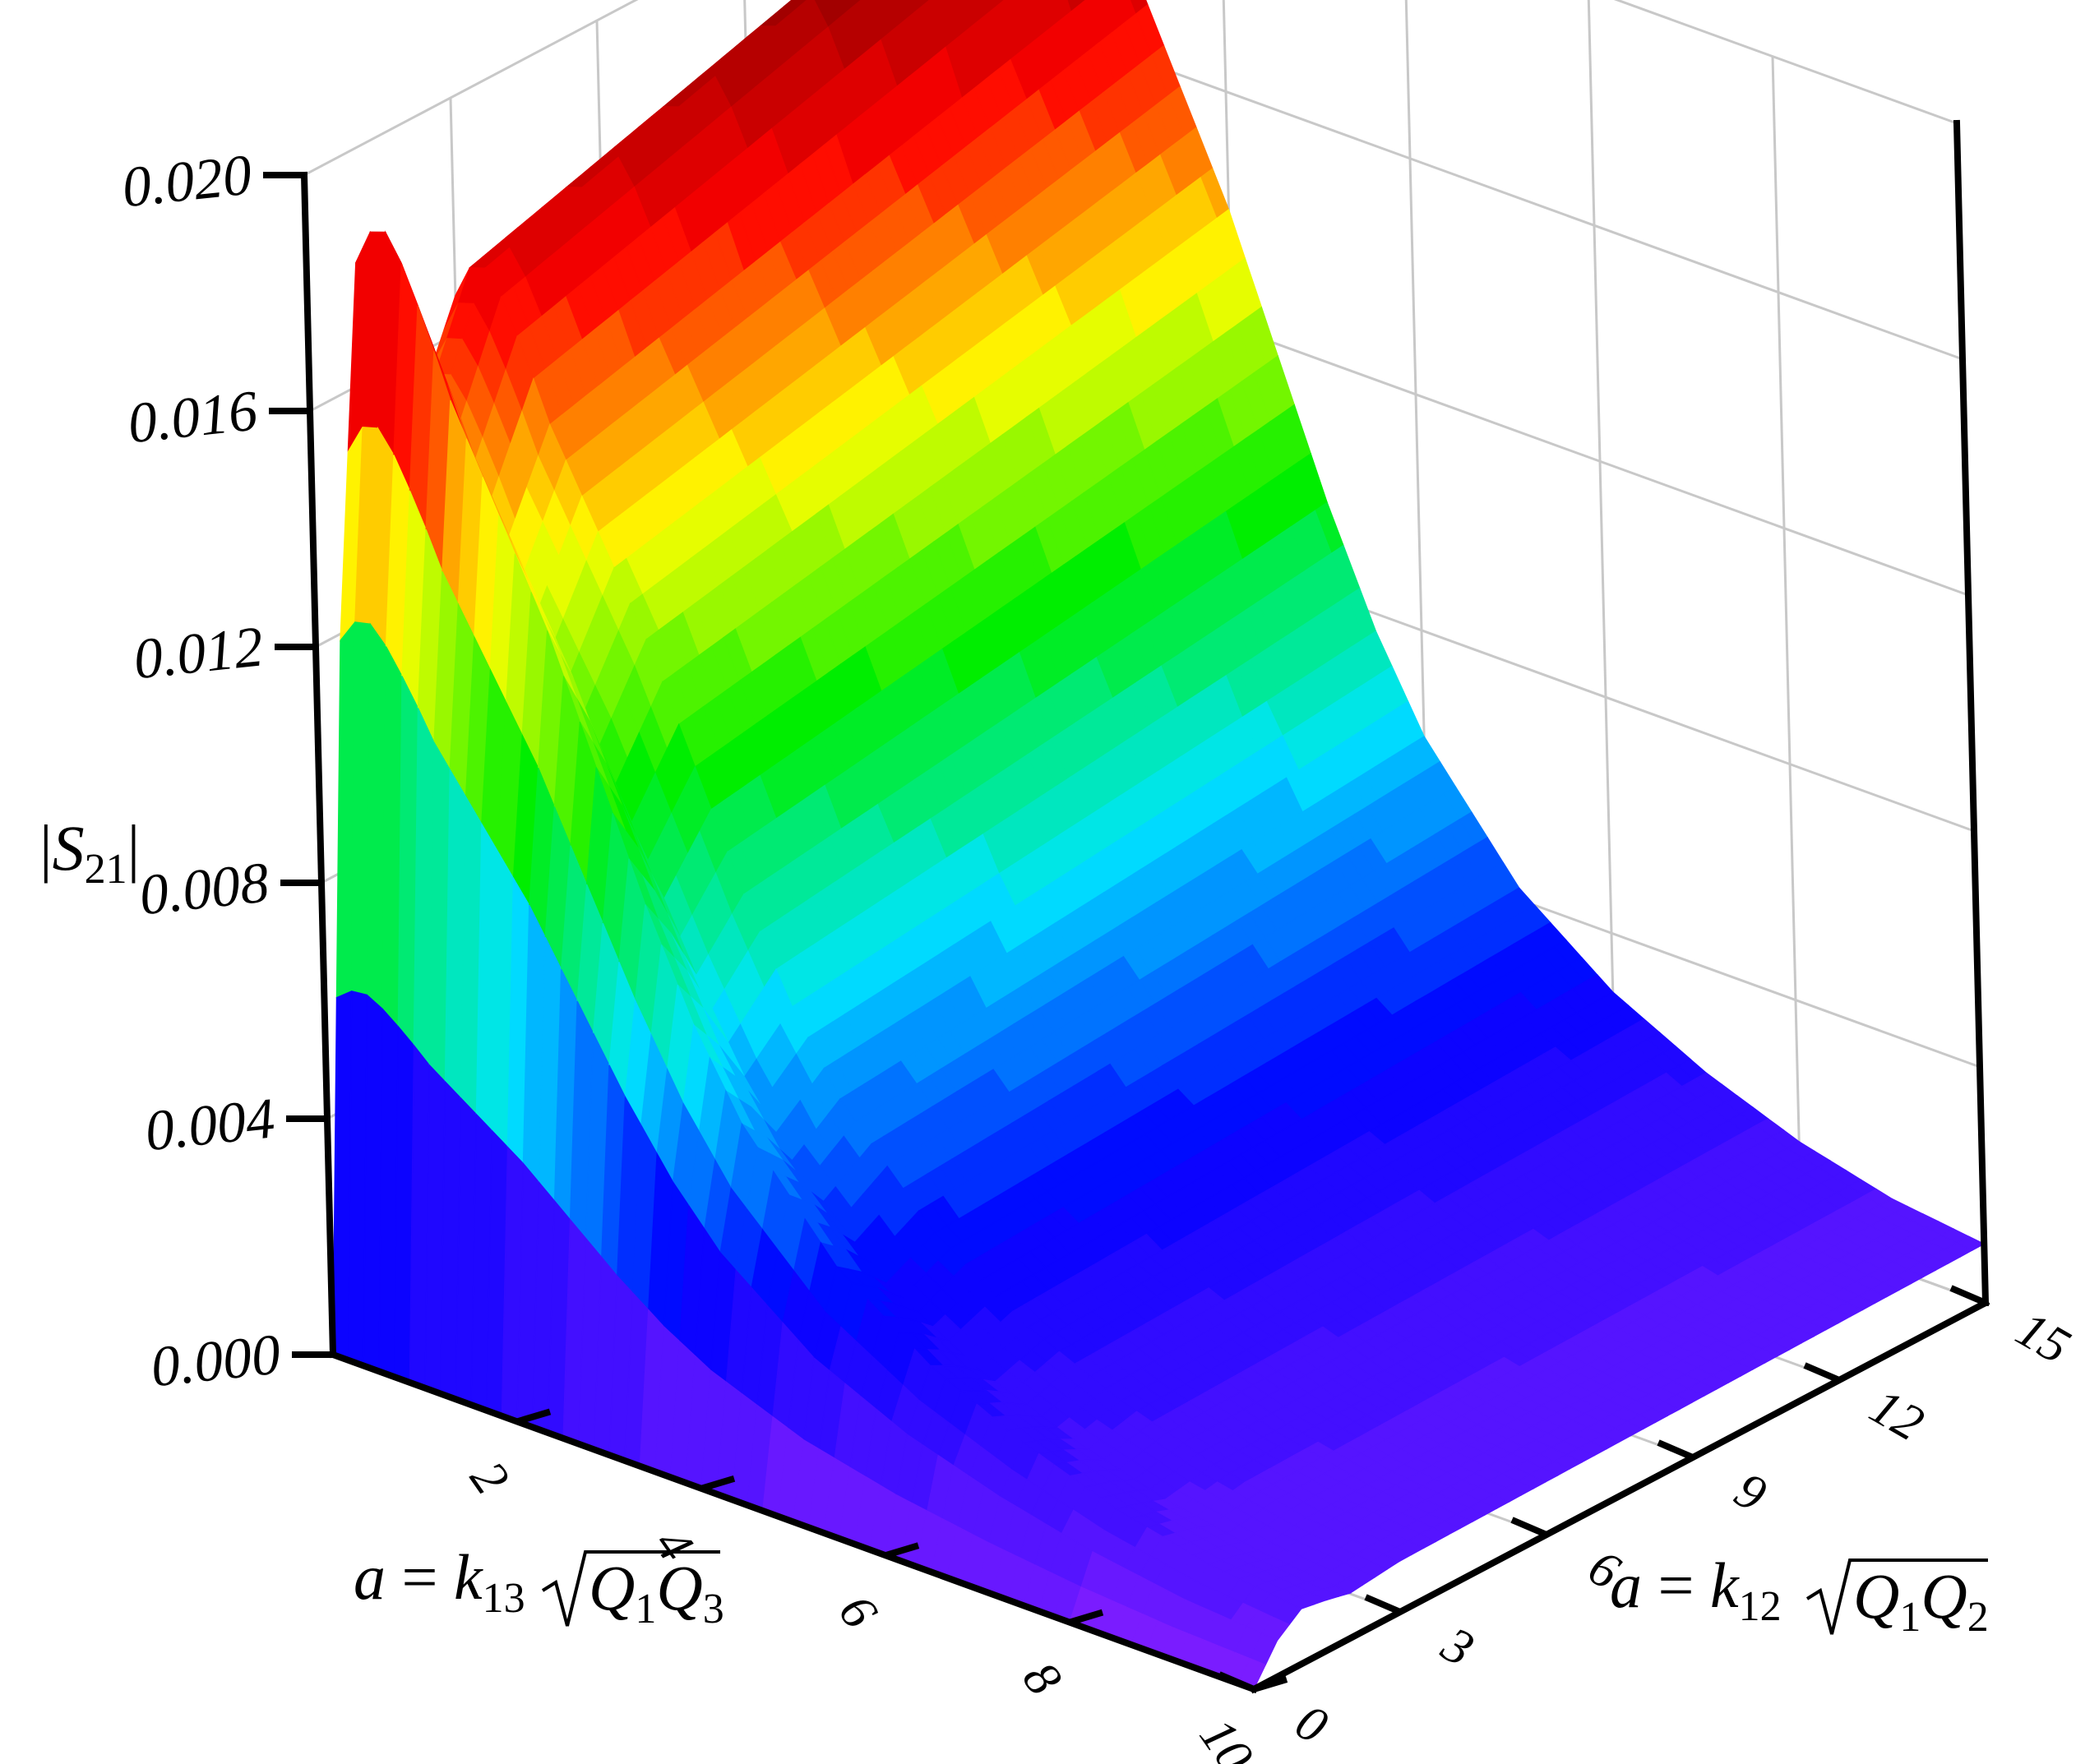 The image size is (2099, 1764). Describe the element at coordinates (193, 417) in the screenshot. I see `z-tick-label: 0.016` at that location.